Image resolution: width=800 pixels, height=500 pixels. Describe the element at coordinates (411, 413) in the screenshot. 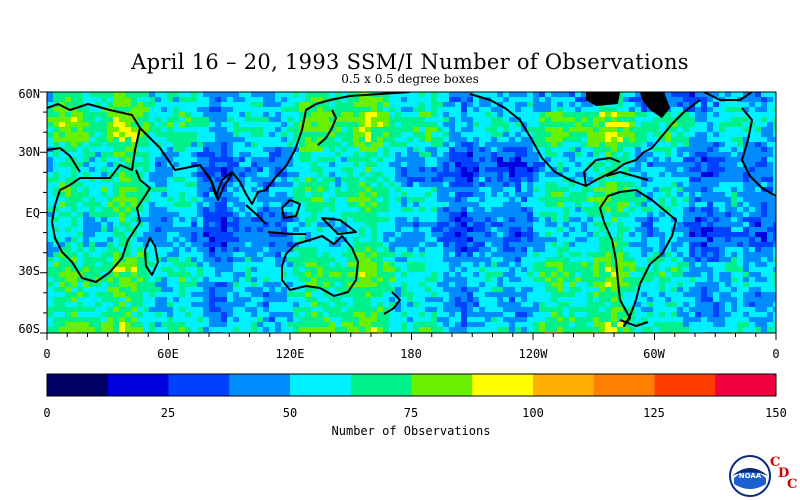

I see `cb-tick-75: 75` at that location.